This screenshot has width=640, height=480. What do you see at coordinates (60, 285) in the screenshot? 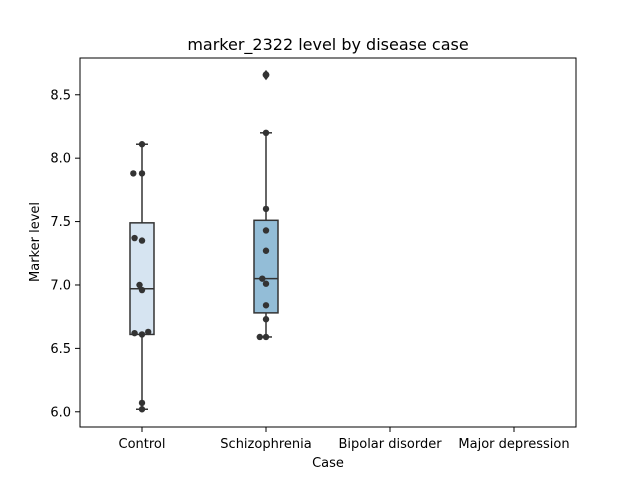
I see `y-tick-label: 7.0` at bounding box center [60, 285].